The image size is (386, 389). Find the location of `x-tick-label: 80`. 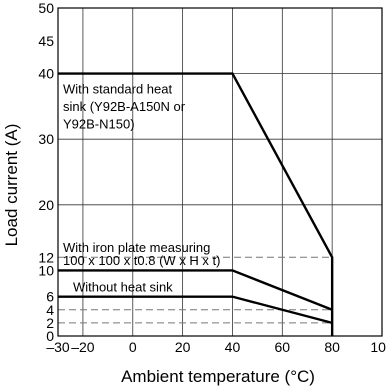

x-tick-label: 80 is located at coordinates (332, 347).